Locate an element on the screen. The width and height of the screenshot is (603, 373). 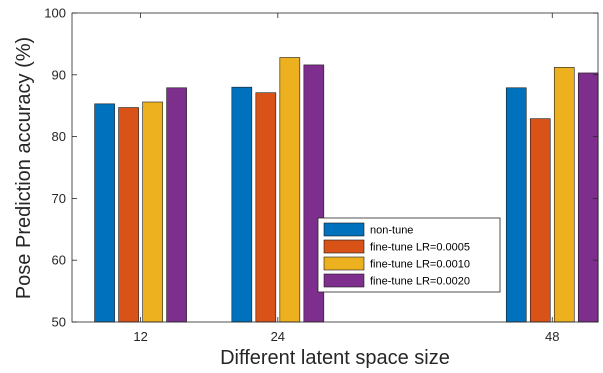
x-axis-title: Different latent space size is located at coordinates (335, 358).